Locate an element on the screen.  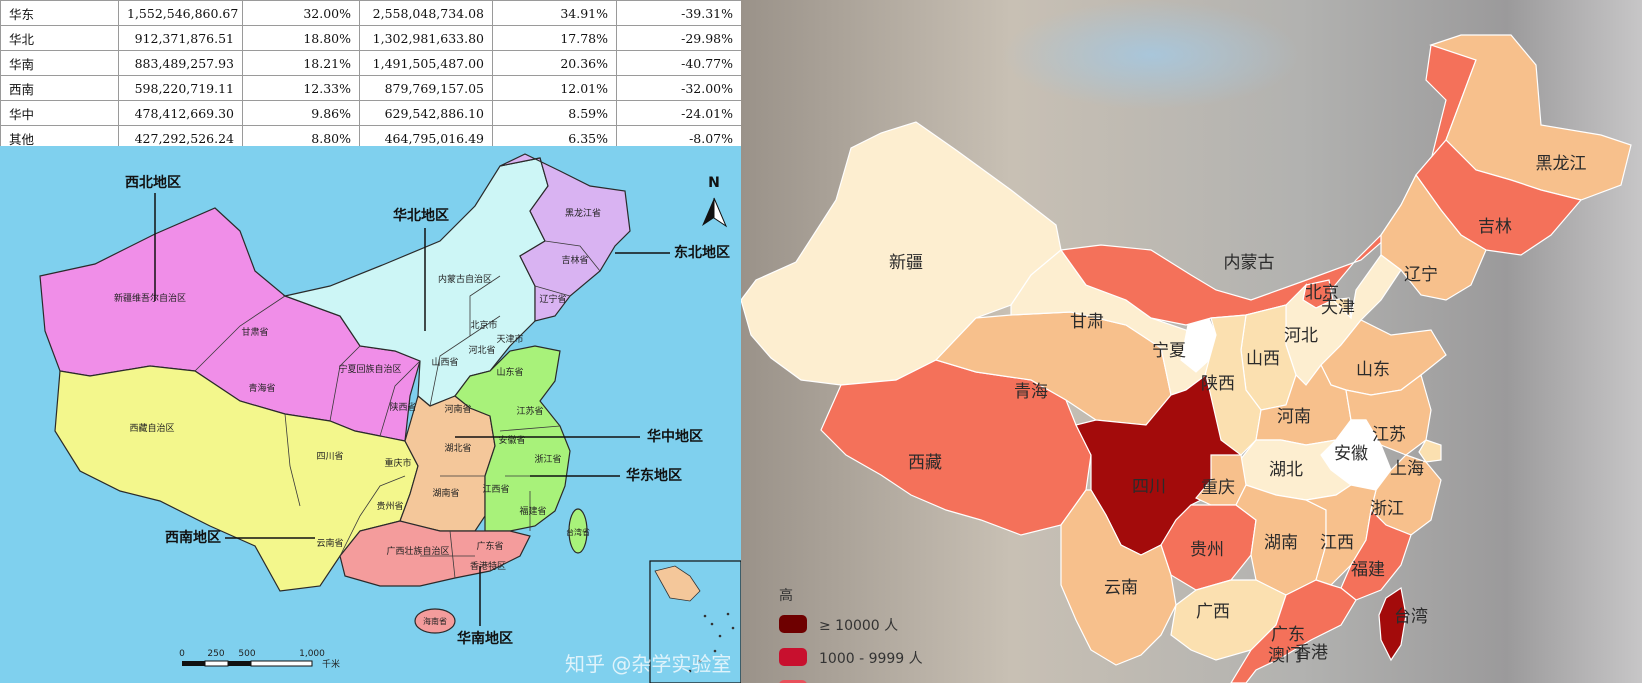
rlabel-gansu: 甘肃 is located at coordinates (1087, 322).